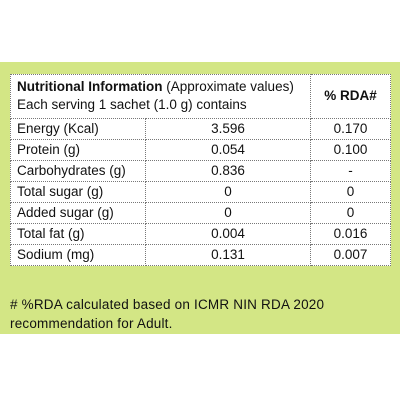  I want to click on nutrient-name: Total sugar (g), so click(78, 192).